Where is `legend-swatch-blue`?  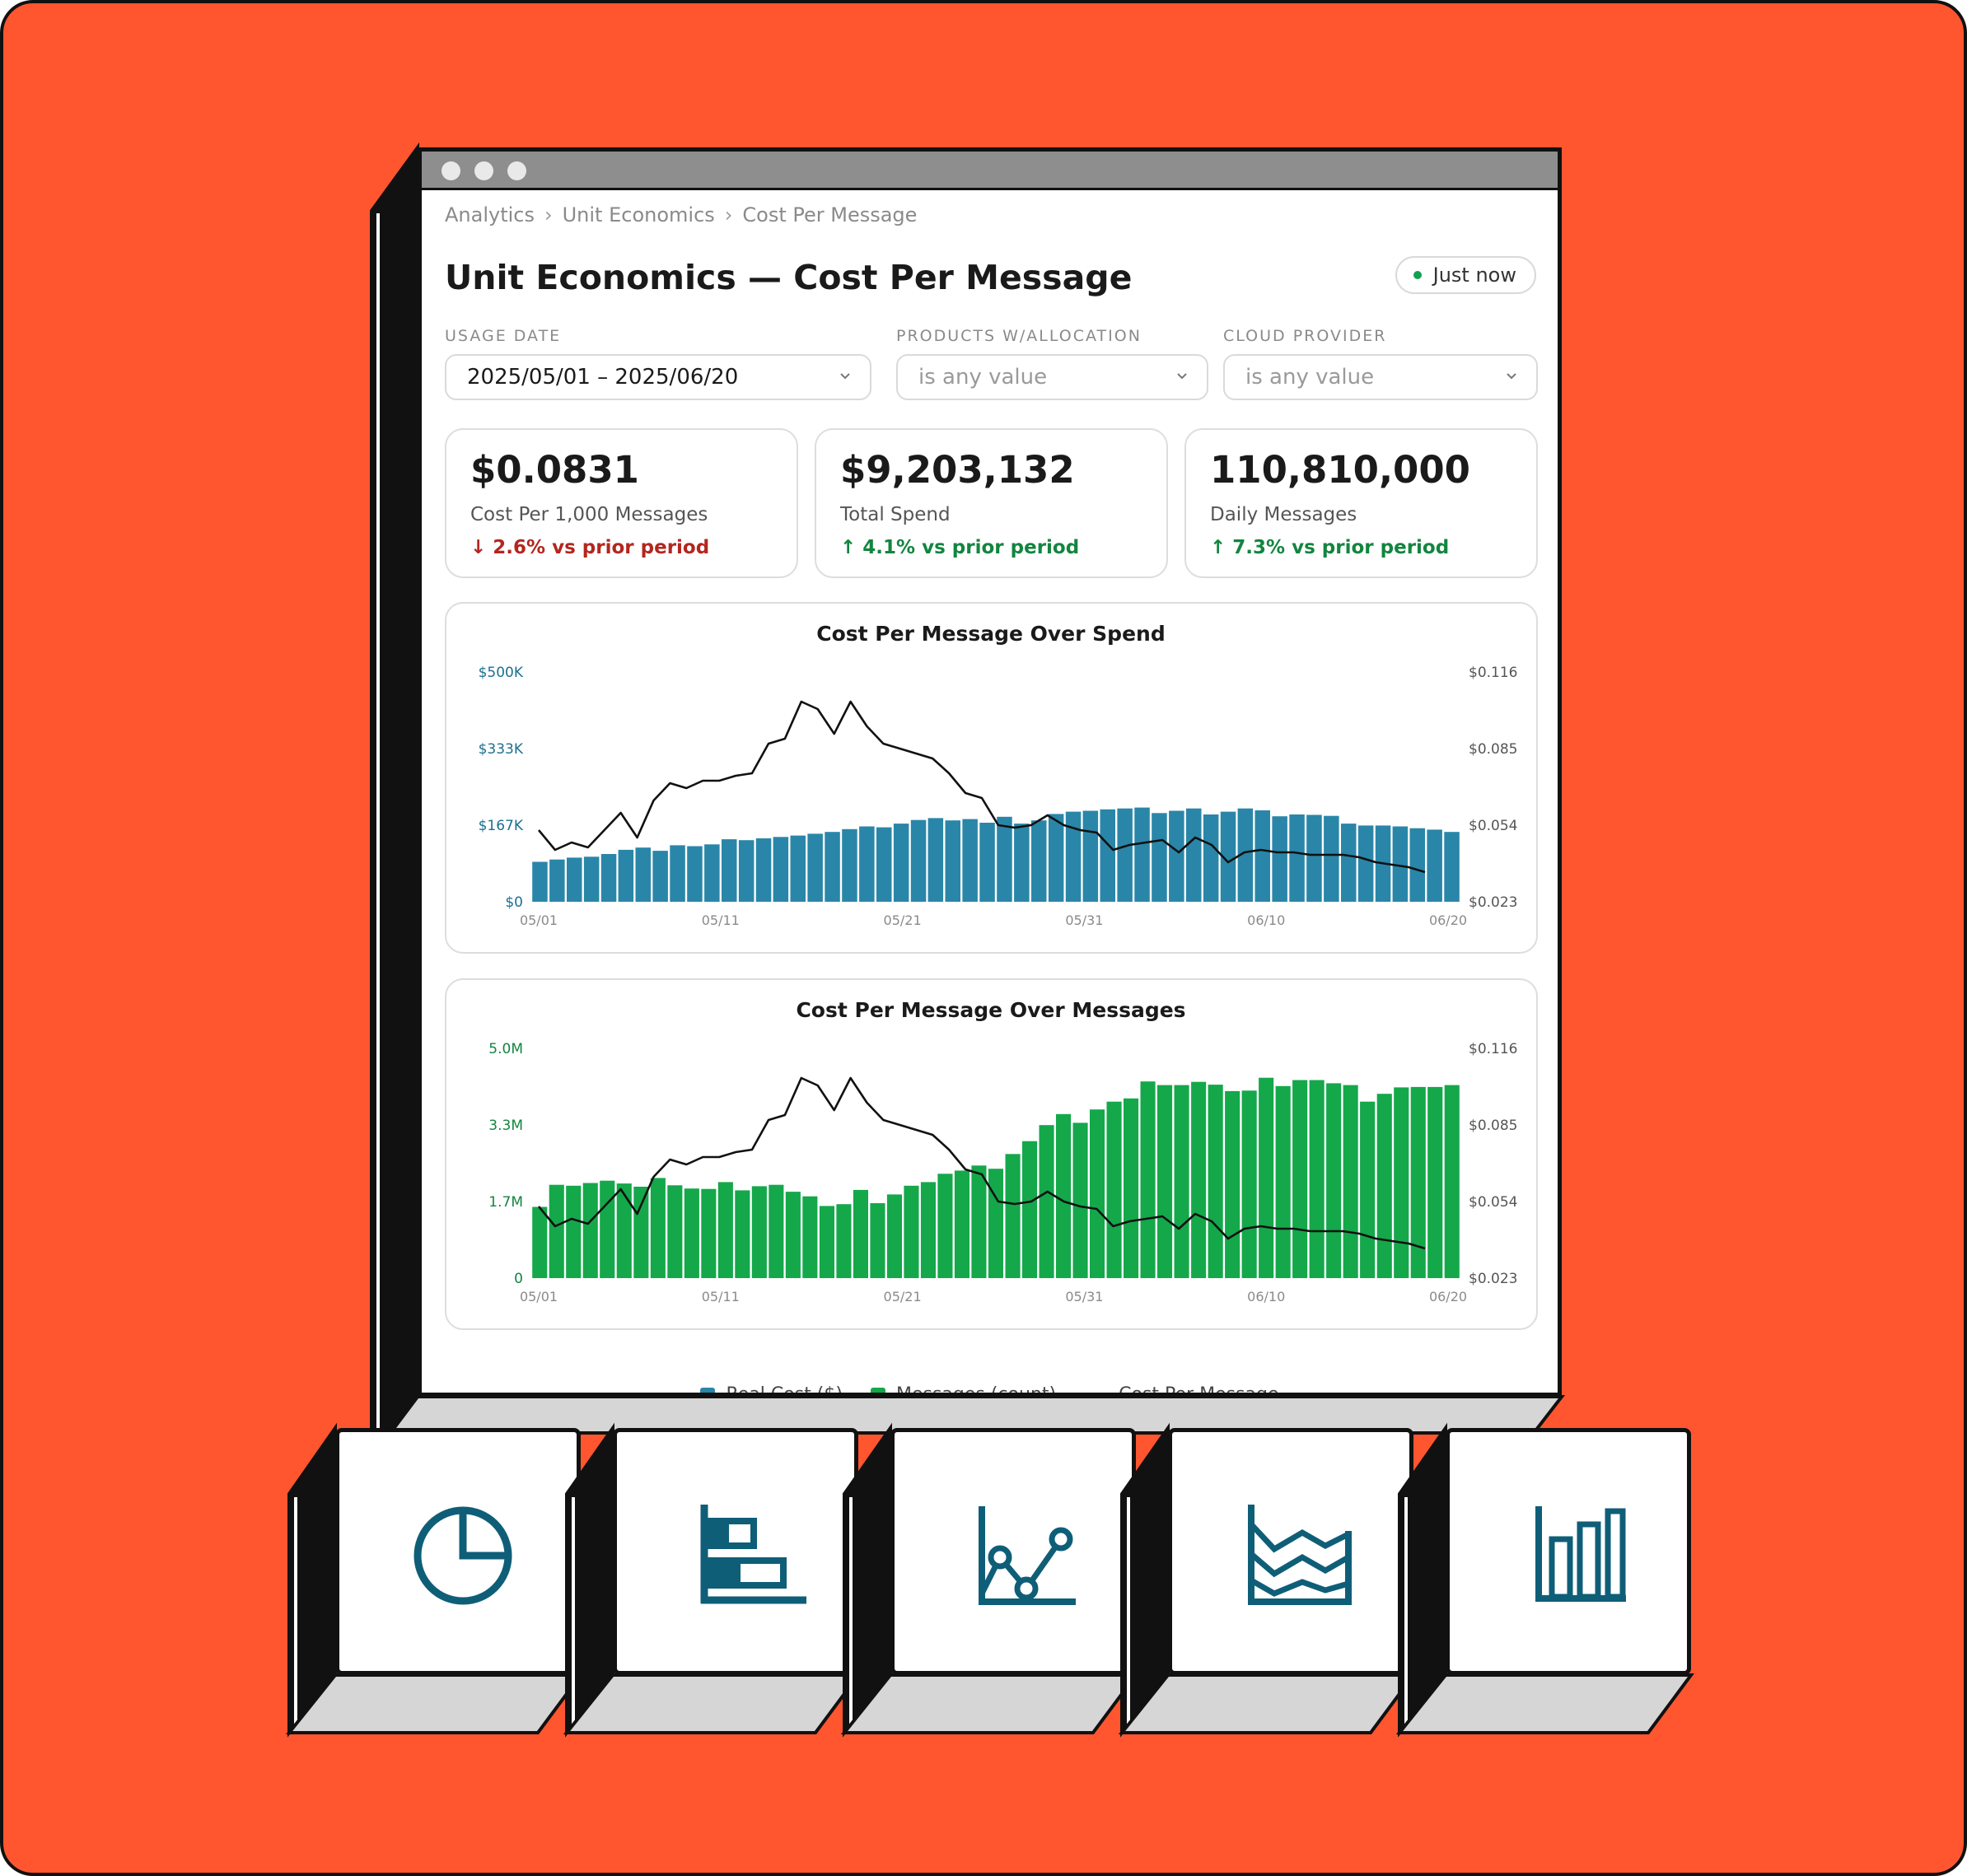 legend-swatch-blue is located at coordinates (708, 1390).